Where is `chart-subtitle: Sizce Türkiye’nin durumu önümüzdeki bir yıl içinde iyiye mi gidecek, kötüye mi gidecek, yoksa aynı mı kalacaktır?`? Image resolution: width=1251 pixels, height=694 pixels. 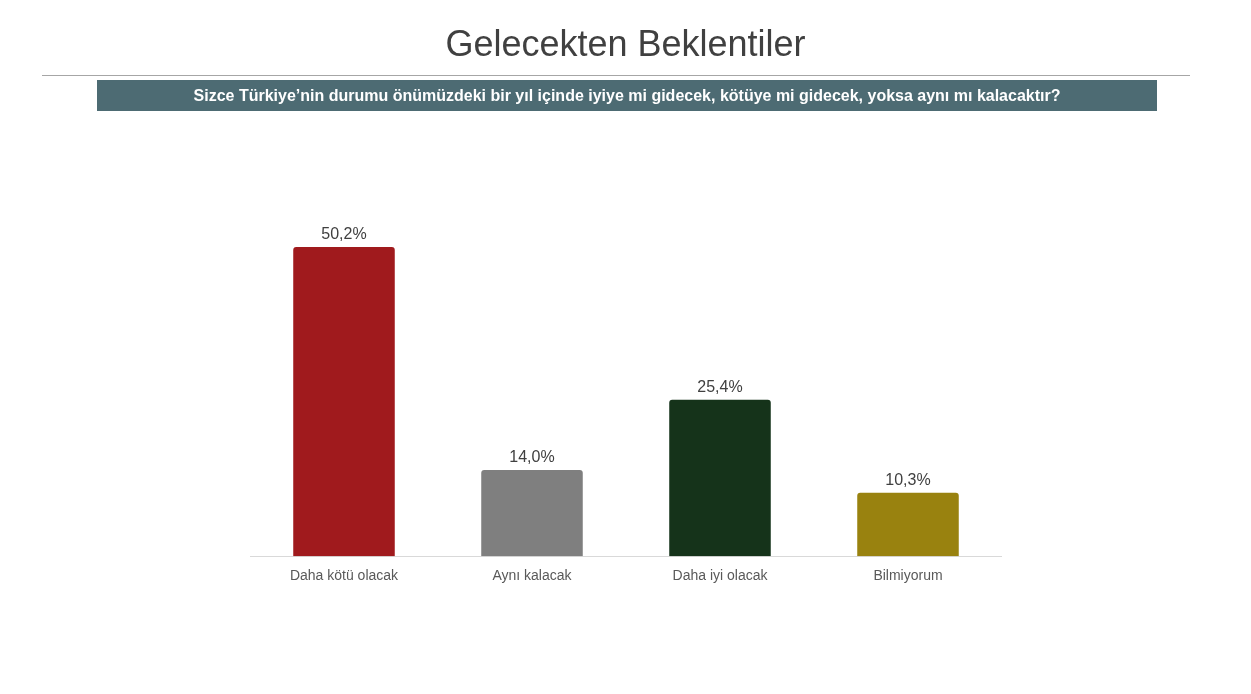
chart-subtitle: Sizce Türkiye’nin durumu önümüzdeki bir yıl içinde iyiye mi gidecek, kötüye mi gidecek, yoksa aynı mı kalacaktır? is located at coordinates (627, 95).